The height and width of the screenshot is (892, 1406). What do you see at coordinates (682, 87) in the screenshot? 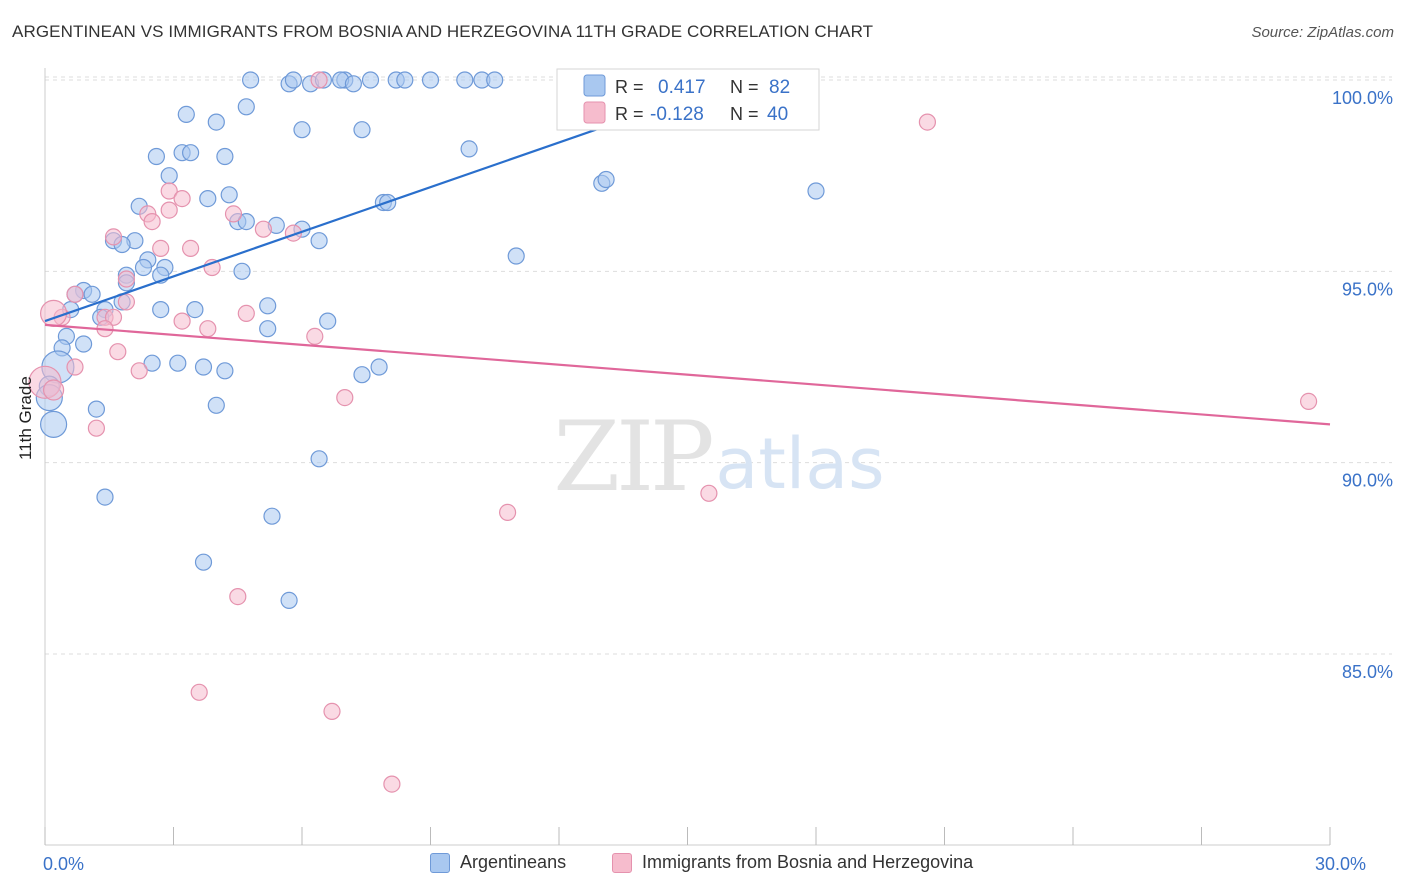
I see `legend-r-value-blue: 0.417` at bounding box center [682, 87].